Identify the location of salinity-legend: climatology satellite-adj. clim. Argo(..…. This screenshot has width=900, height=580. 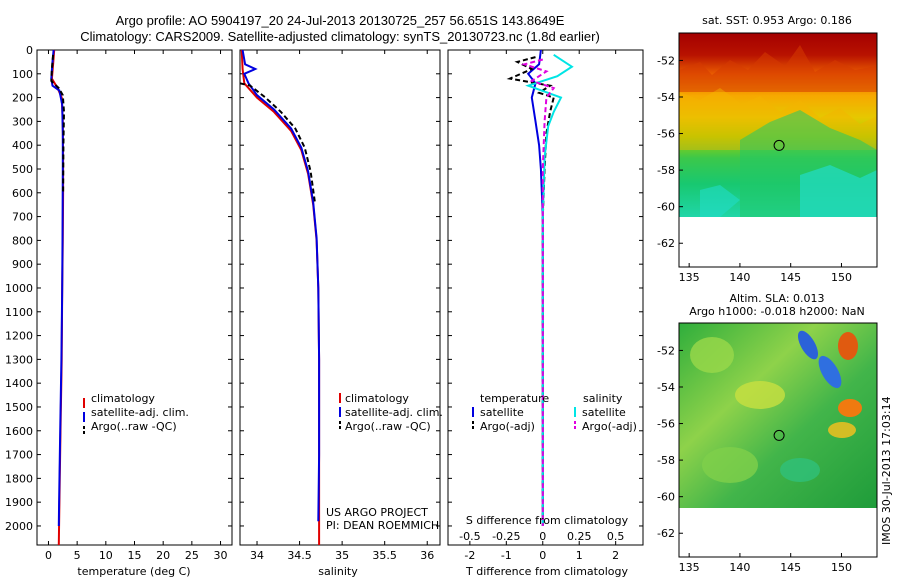
(391, 412).